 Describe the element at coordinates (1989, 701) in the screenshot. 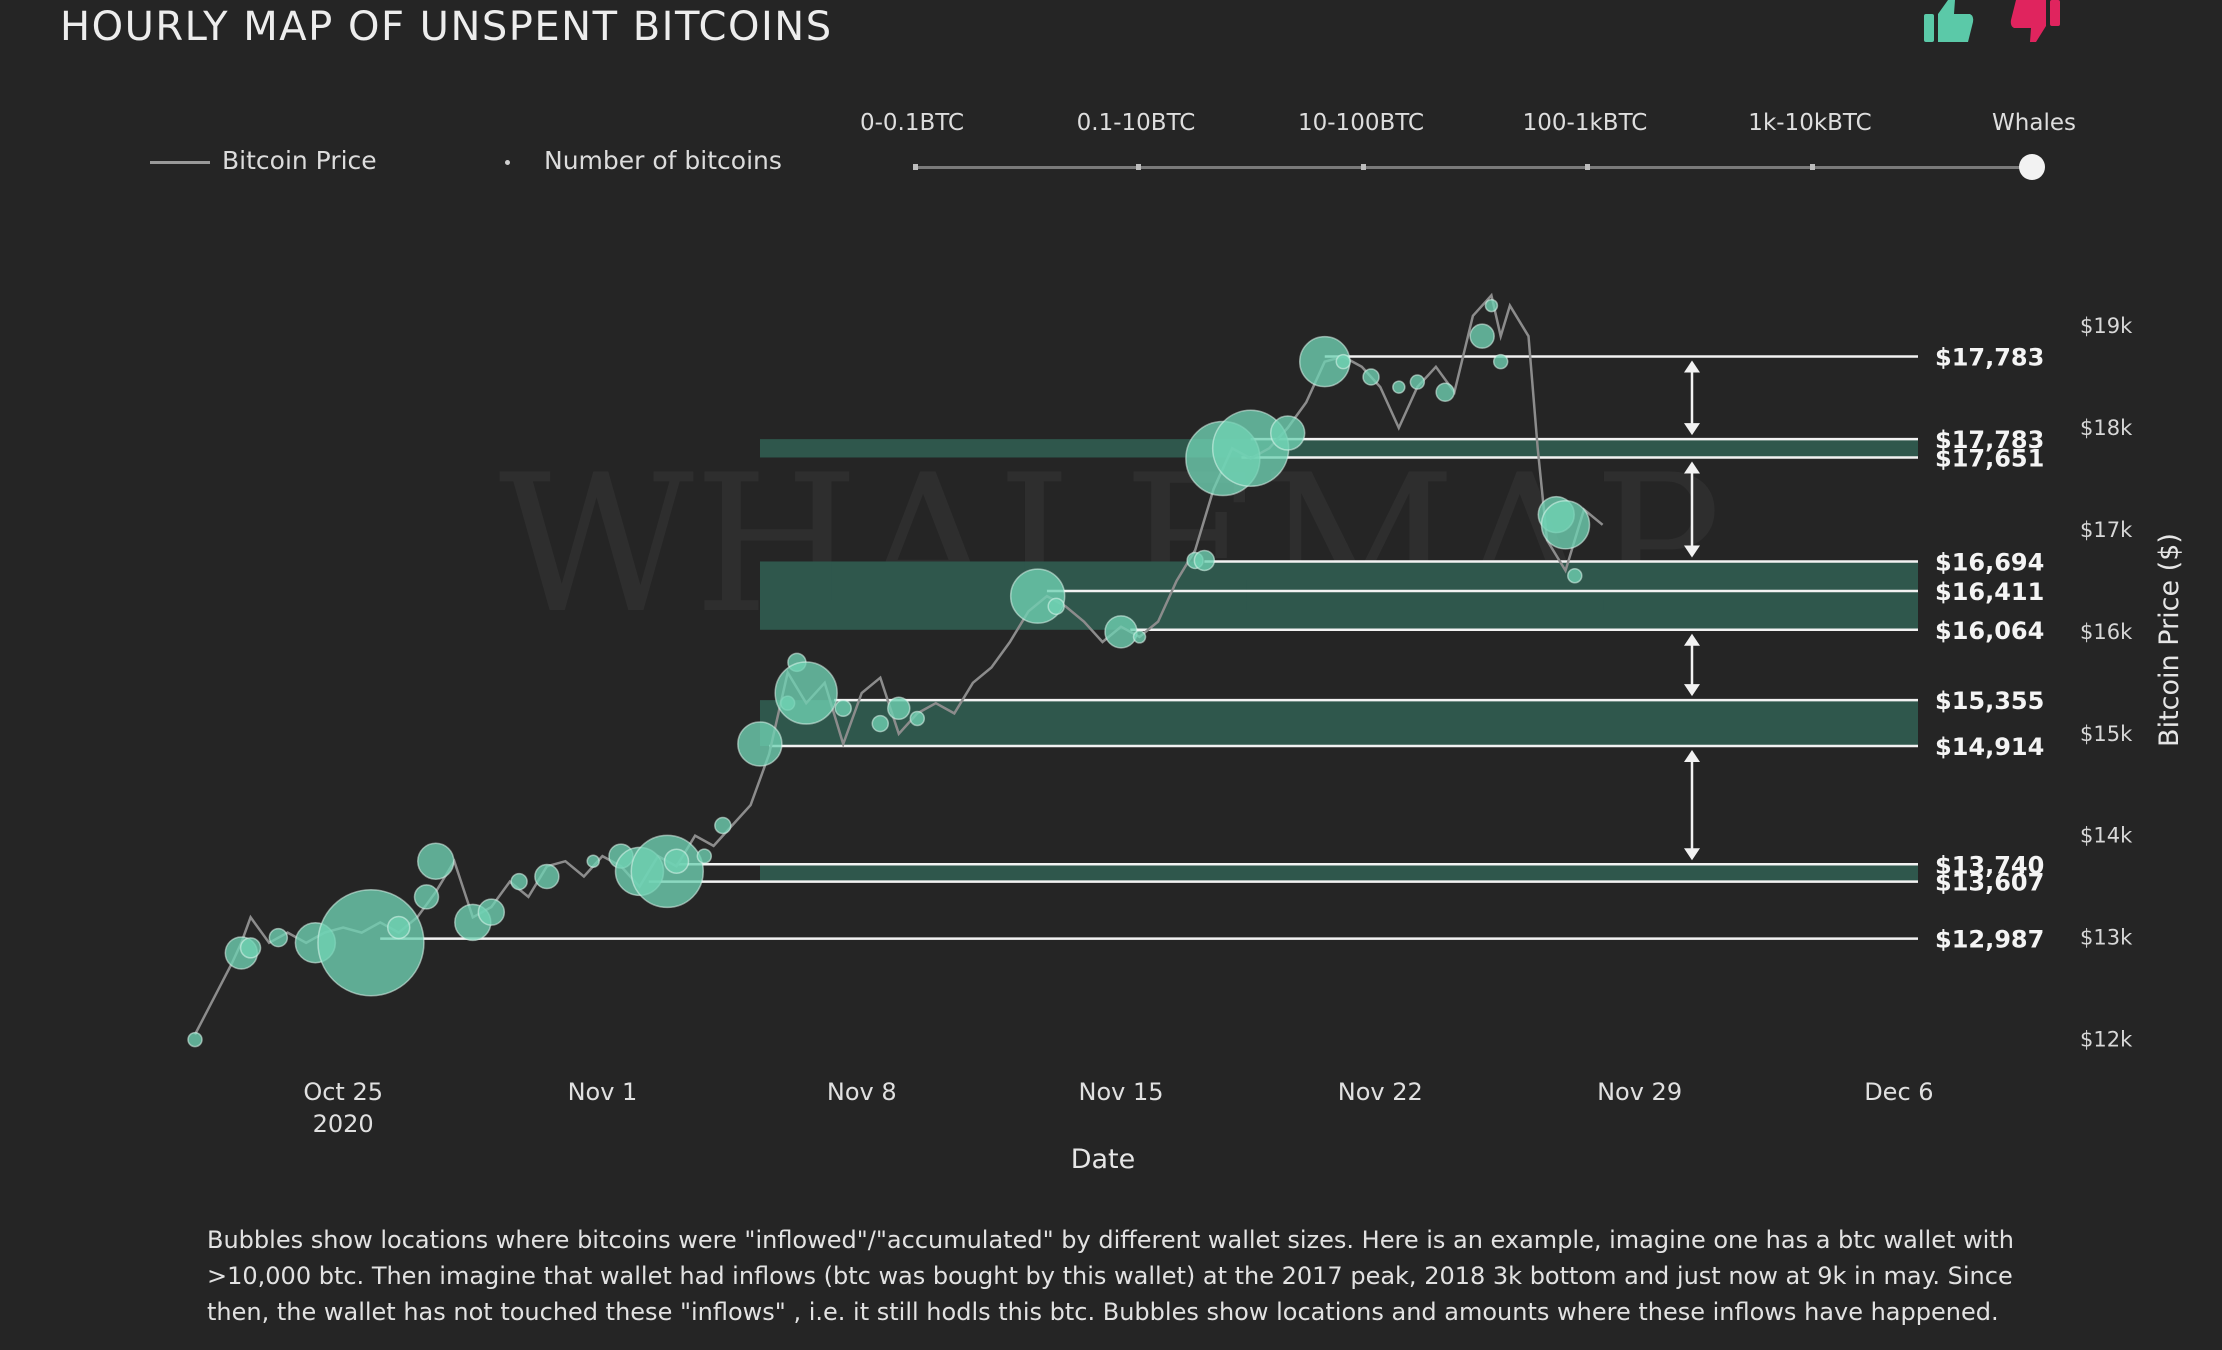

I see `price-level-label: $15,355` at that location.